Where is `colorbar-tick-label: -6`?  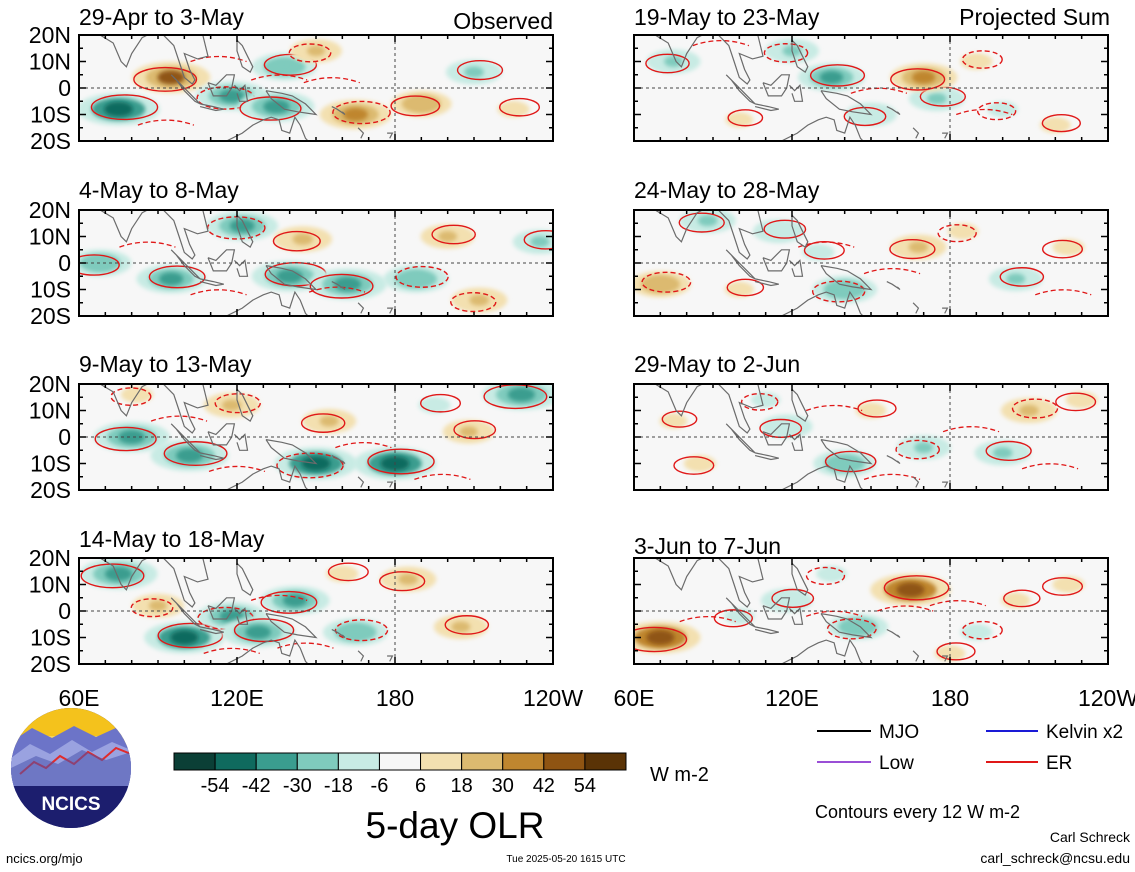
colorbar-tick-label: -6 is located at coordinates (380, 786).